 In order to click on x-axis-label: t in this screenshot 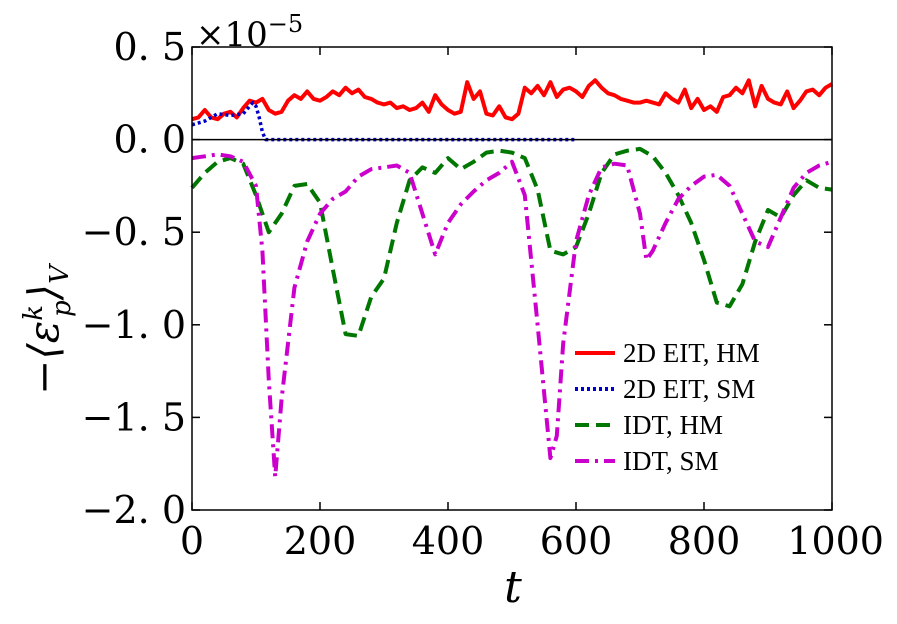, I will do `click(513, 587)`.